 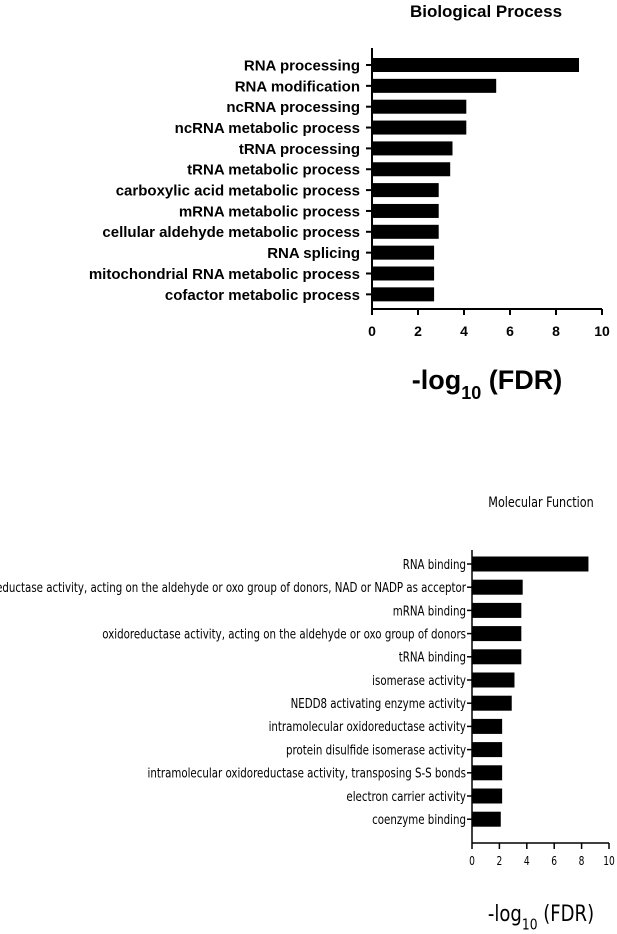 I want to click on bp-x-tick-label: 6, so click(x=510, y=331).